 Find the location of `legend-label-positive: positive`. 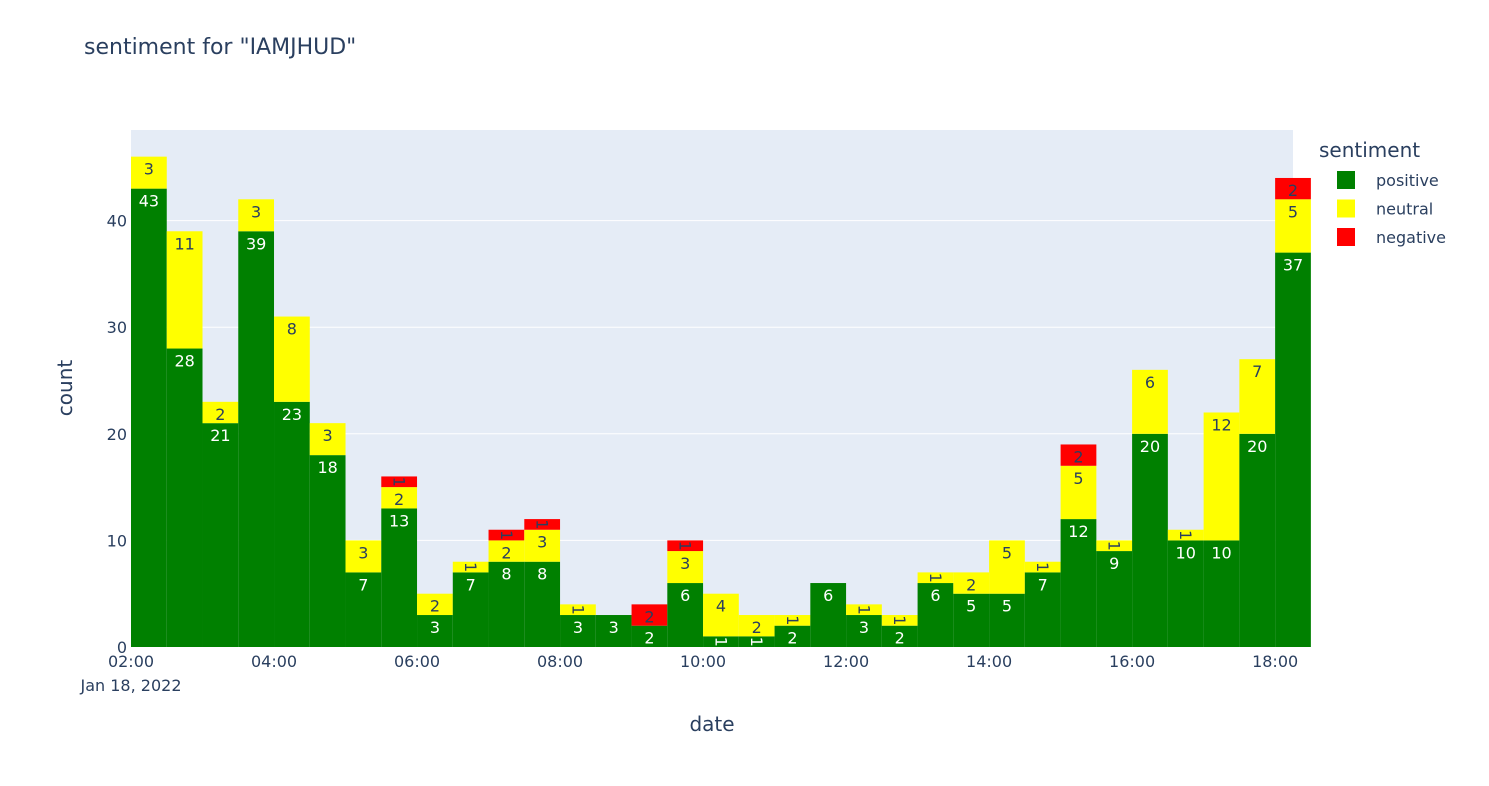

legend-label-positive: positive is located at coordinates (1407, 180).